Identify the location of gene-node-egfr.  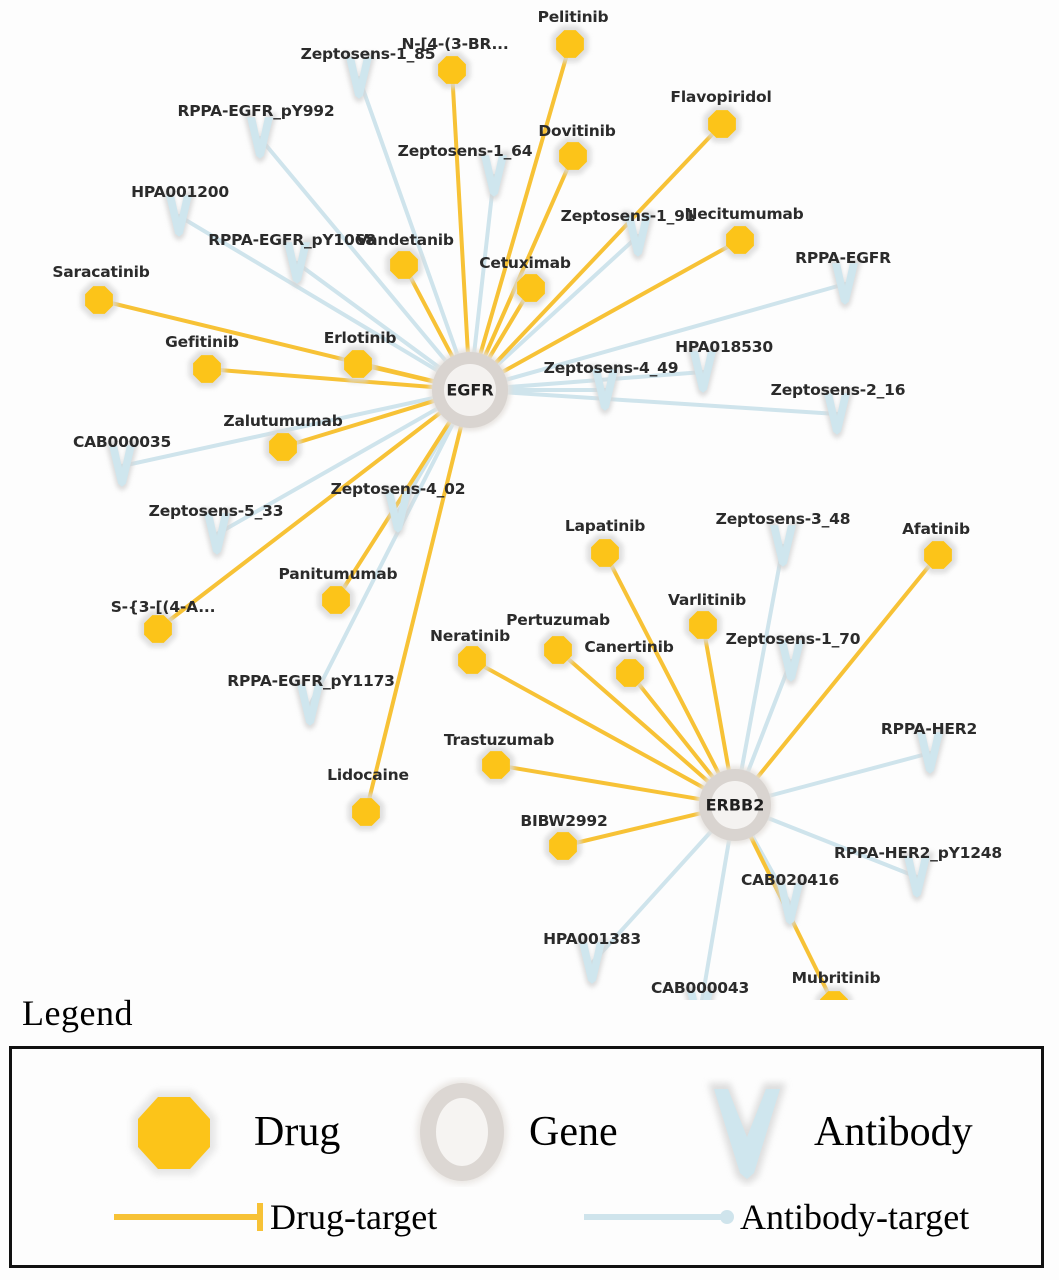
(470, 390).